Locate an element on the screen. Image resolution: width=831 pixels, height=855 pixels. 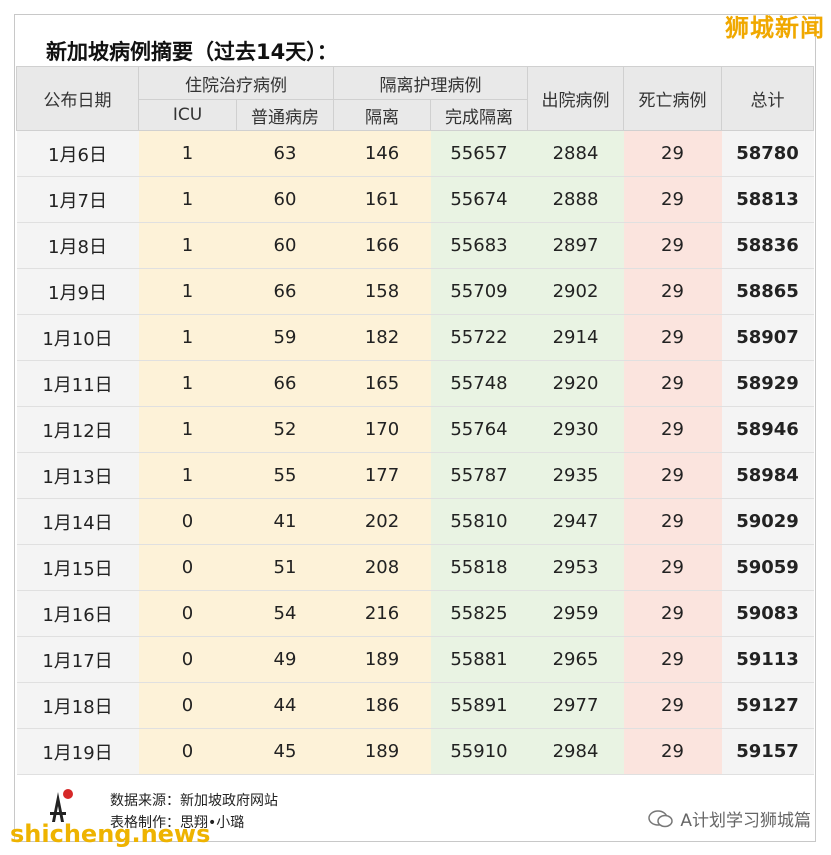
page-title: 新加坡病例摘要（过去14天）： is located at coordinates (192, 52).